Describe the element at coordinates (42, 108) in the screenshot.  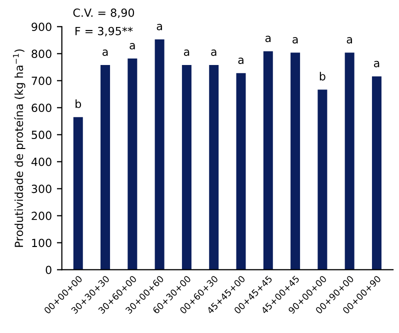
I see `y-tick-label: 600` at that location.